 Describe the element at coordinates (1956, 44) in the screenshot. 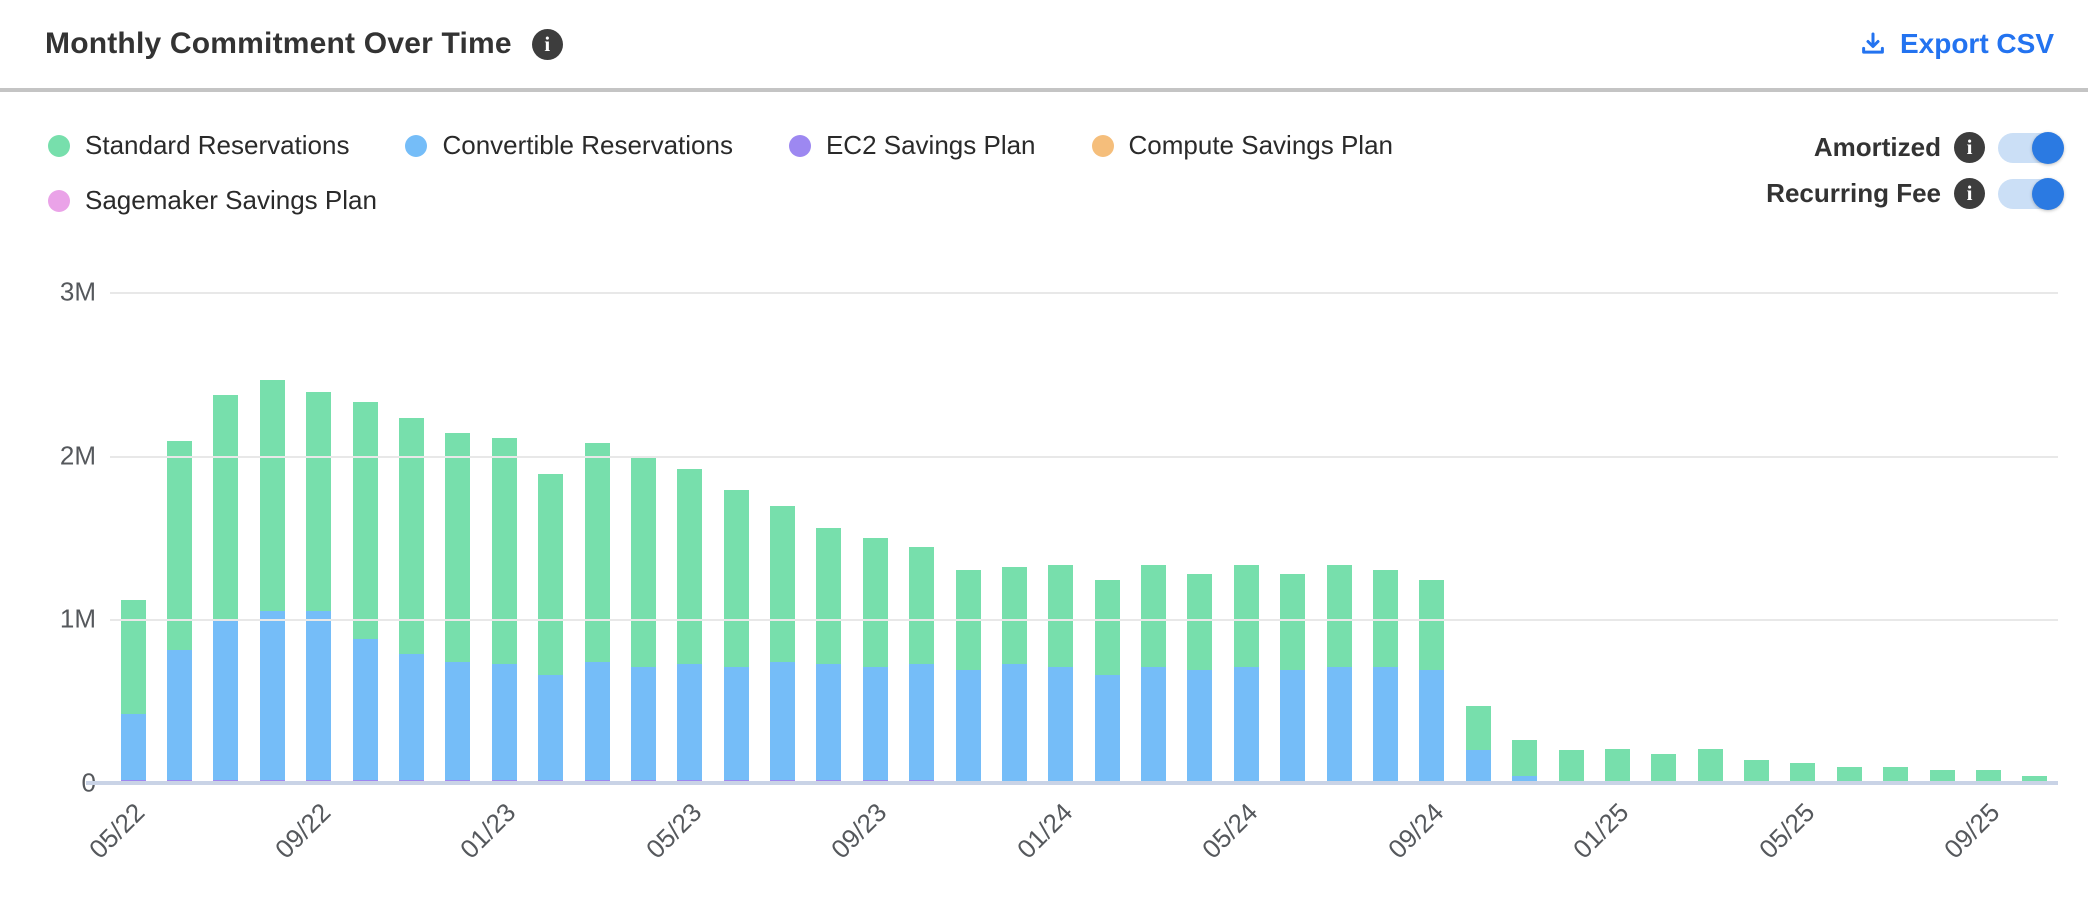

I see `export-csv-button: Export CSV` at that location.